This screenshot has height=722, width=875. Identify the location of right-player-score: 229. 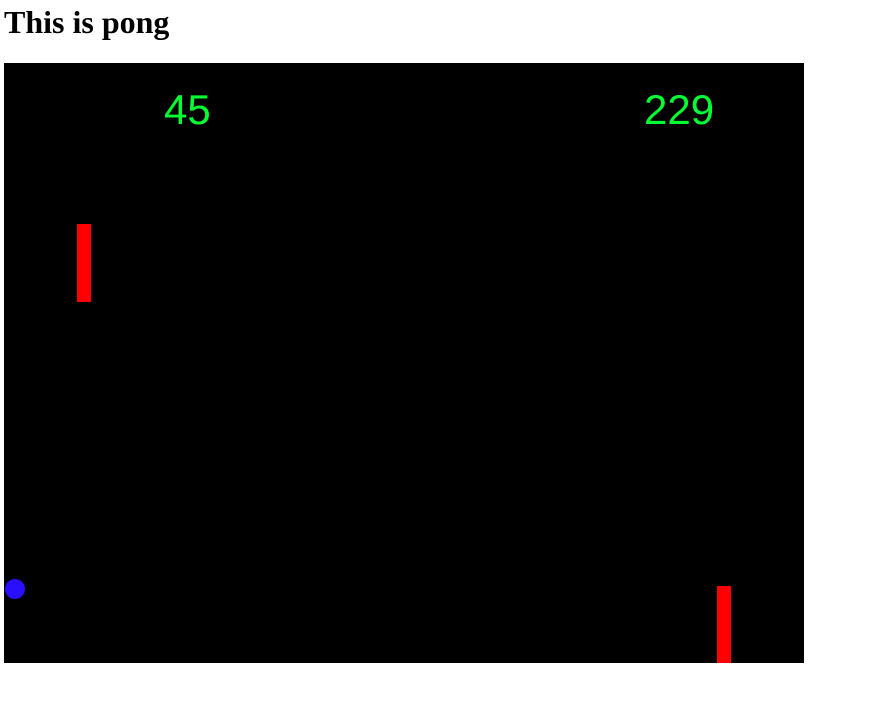
(679, 109).